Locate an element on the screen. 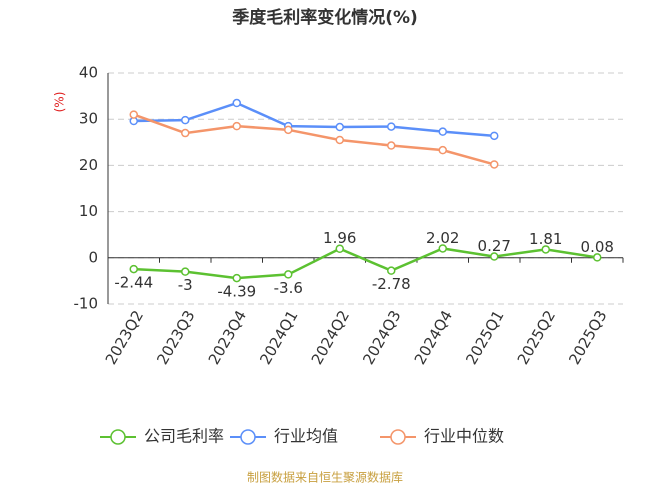 The width and height of the screenshot is (650, 488). x-tick-label: 2024Q1 is located at coordinates (278, 337).